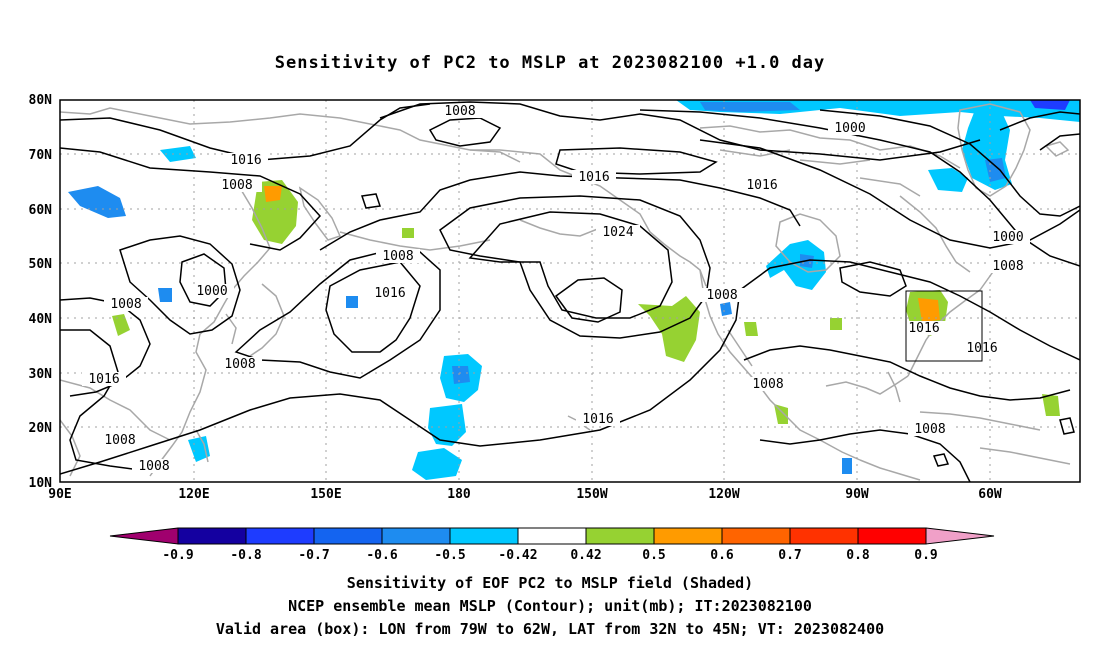 This screenshot has height=650, width=1100. What do you see at coordinates (836, 324) in the screenshot?
I see `shade-positive-greatlakes` at bounding box center [836, 324].